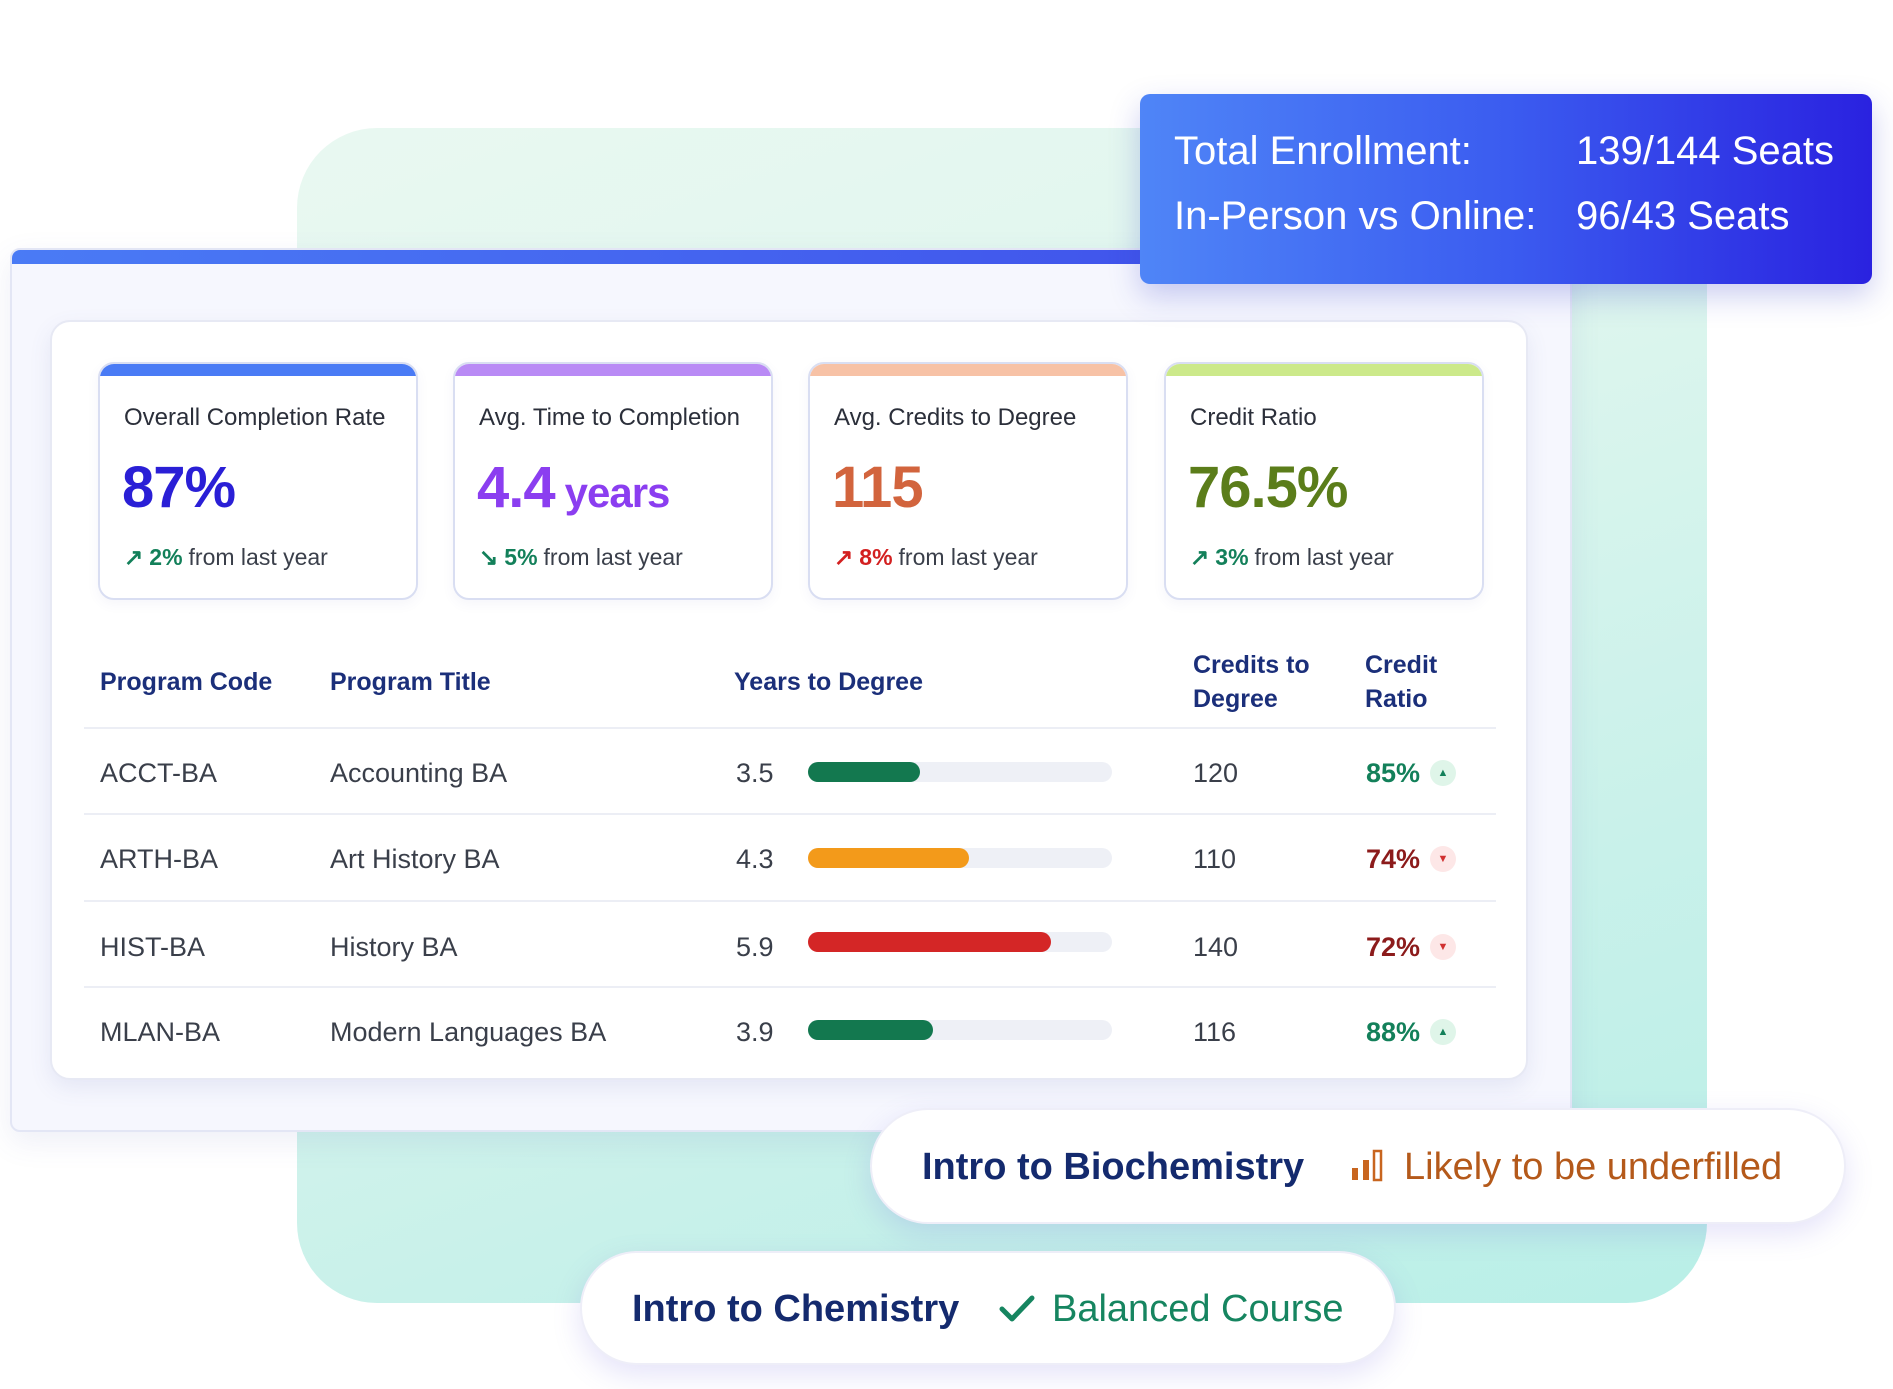 This screenshot has width=1893, height=1389. What do you see at coordinates (878, 487) in the screenshot?
I see `stat-value: 115` at bounding box center [878, 487].